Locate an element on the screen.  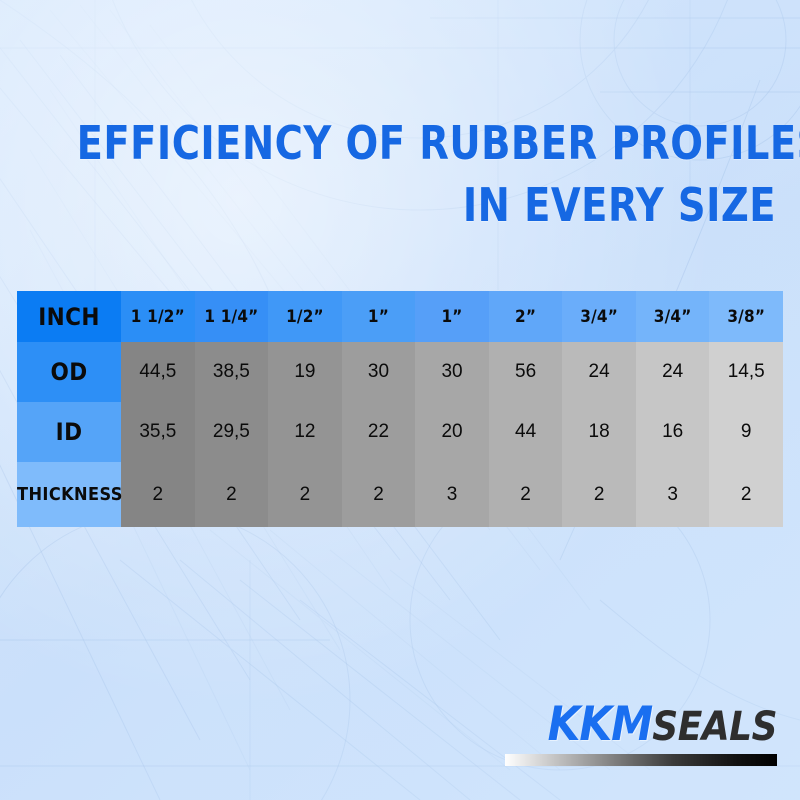
cell-thickness-5: 3 is located at coordinates (452, 494).